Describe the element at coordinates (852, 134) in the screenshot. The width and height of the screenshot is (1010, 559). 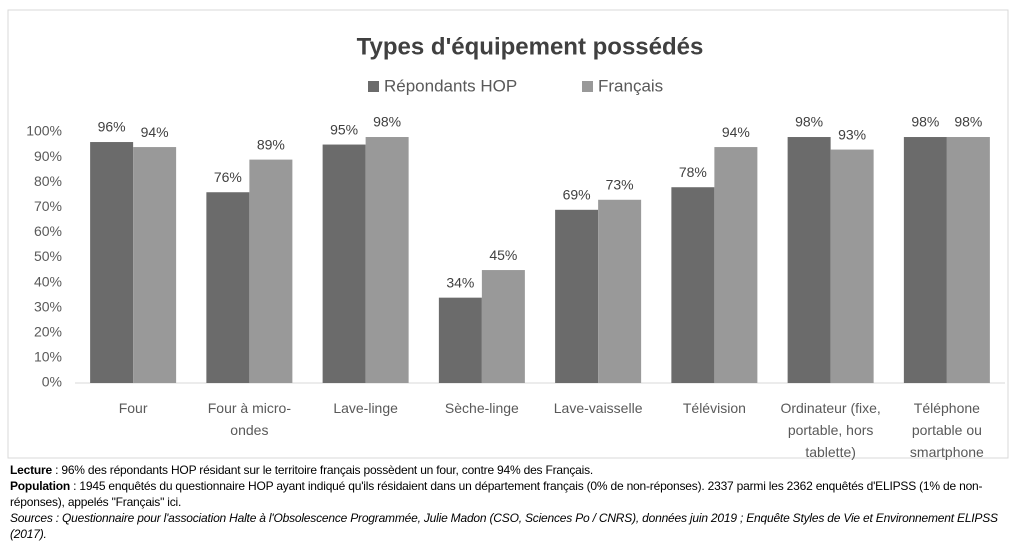
I see `value-label: 93%` at that location.